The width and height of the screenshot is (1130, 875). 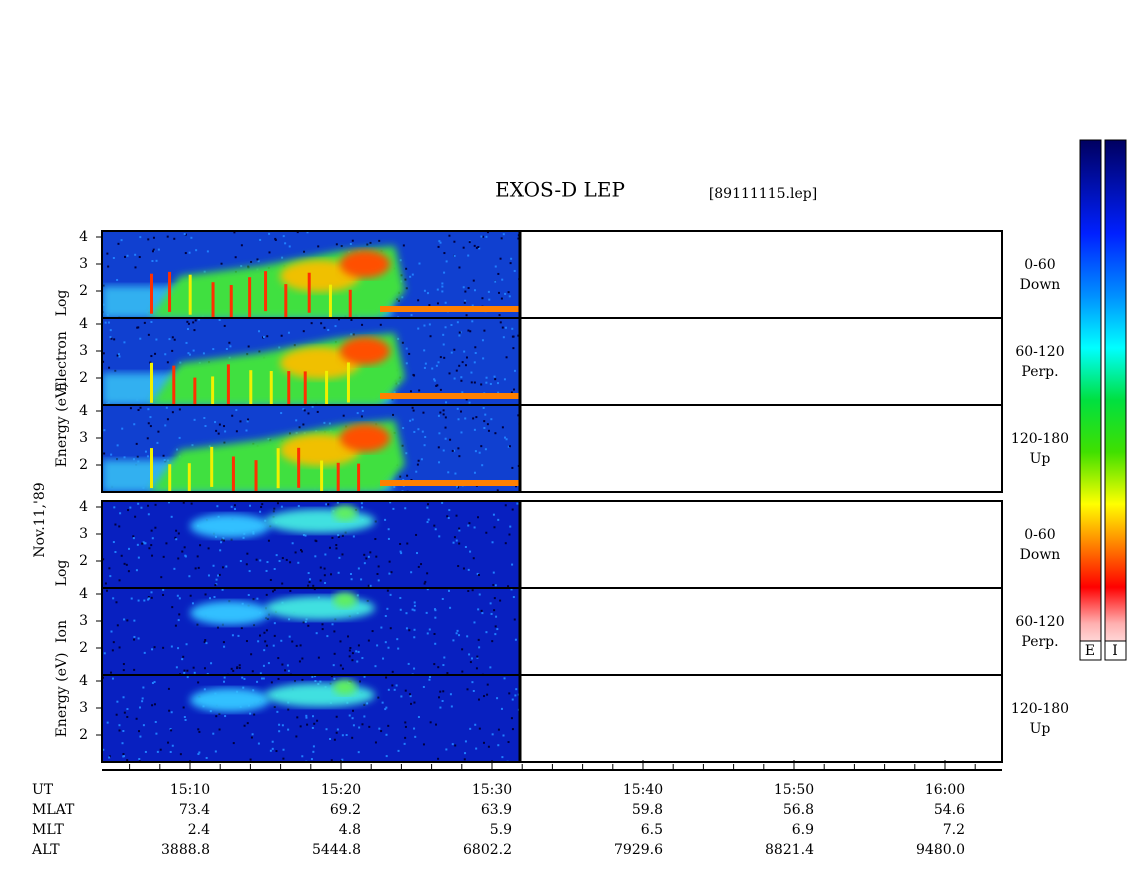 What do you see at coordinates (945, 790) in the screenshot?
I see `time-tick-label: 16:00` at bounding box center [945, 790].